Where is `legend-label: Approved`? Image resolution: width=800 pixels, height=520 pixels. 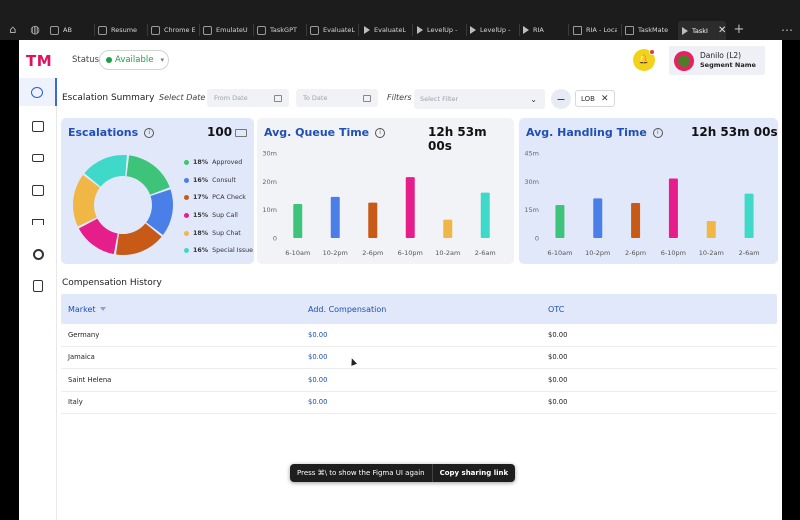
legend-label: Approved is located at coordinates (227, 163).